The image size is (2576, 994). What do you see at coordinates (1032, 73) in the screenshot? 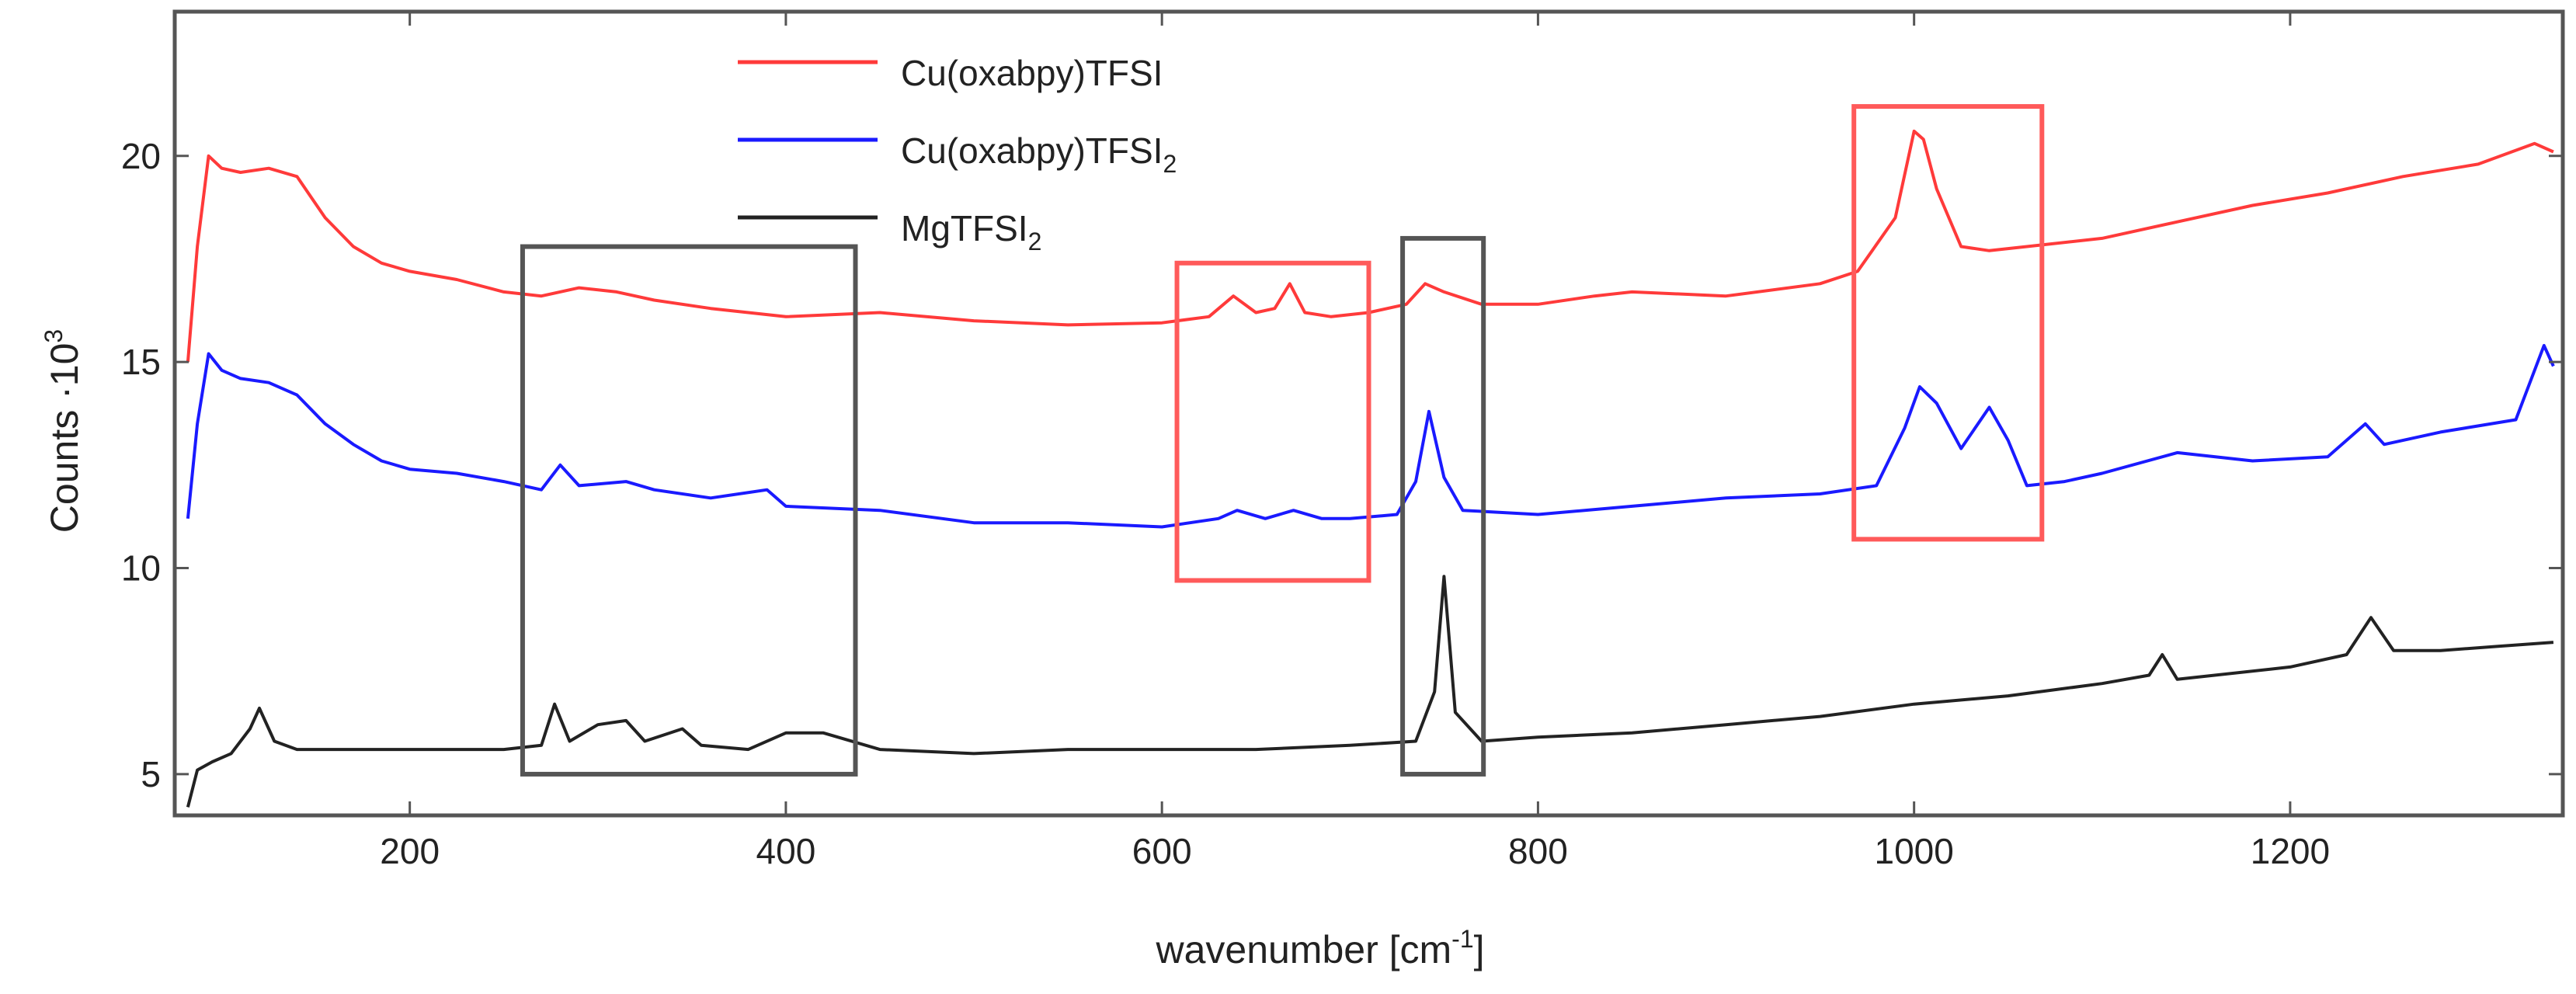
I see `legend-label-cu-tfsi: Cu(oxabpy)TFSI` at bounding box center [1032, 73].